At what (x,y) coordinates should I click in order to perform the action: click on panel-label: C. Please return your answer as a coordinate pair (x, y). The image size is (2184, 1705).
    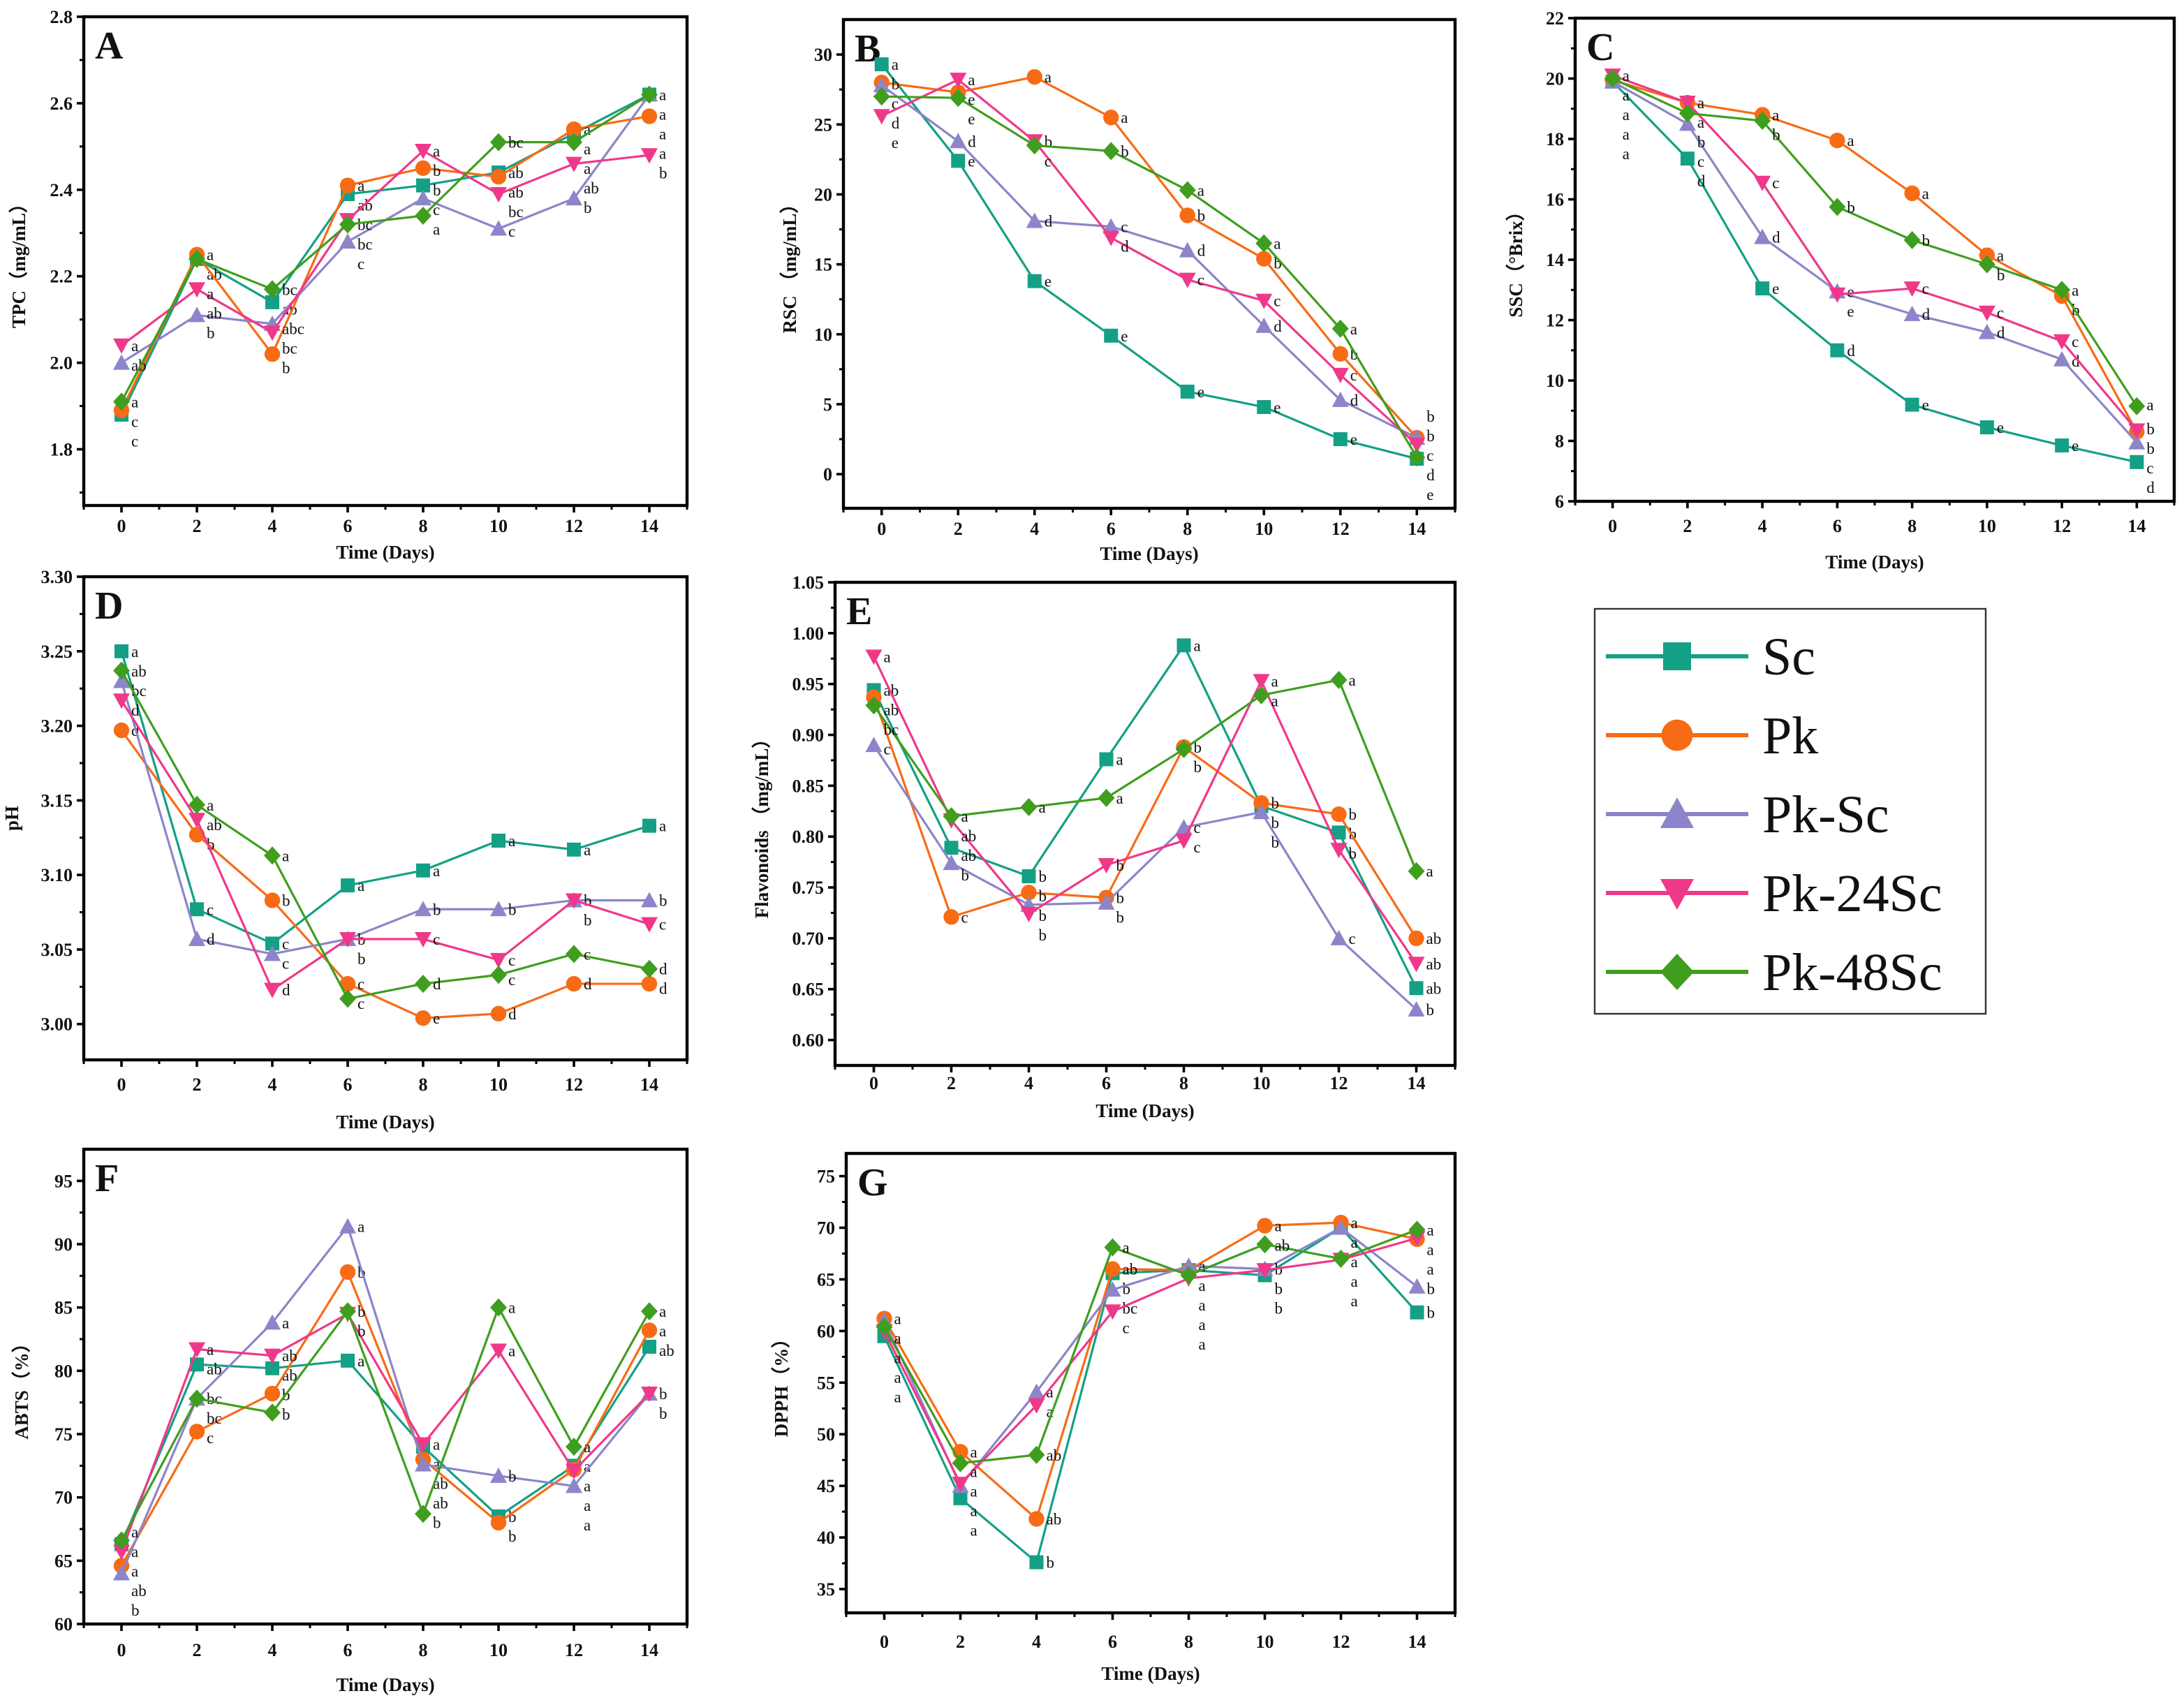
    Looking at the image, I should click on (1600, 47).